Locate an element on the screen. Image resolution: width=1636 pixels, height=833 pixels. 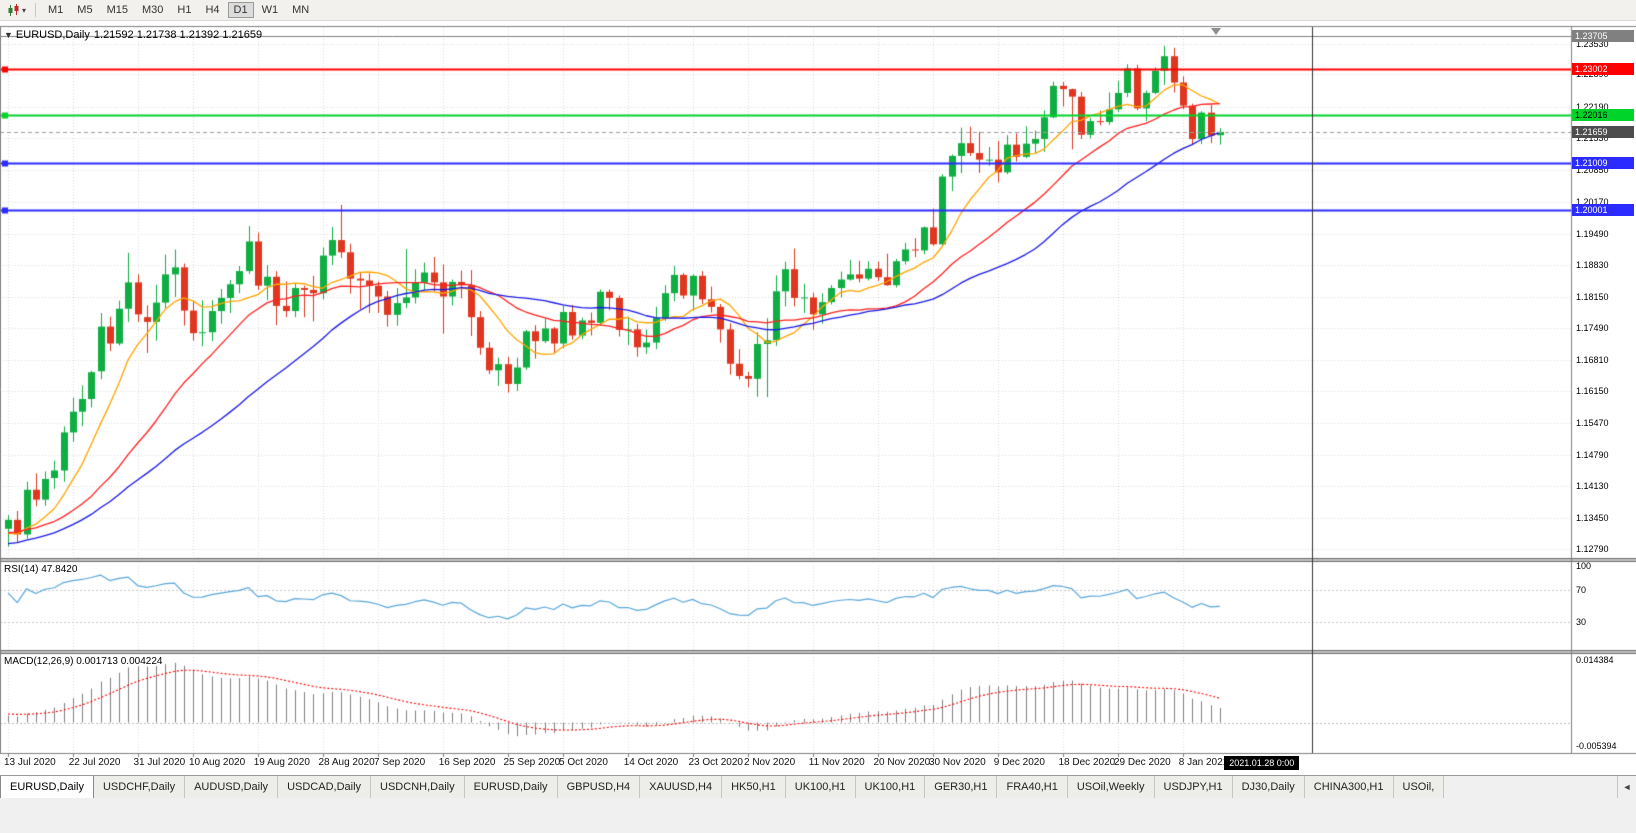
chart-tab: USDCHF,Daily is located at coordinates (139, 787).